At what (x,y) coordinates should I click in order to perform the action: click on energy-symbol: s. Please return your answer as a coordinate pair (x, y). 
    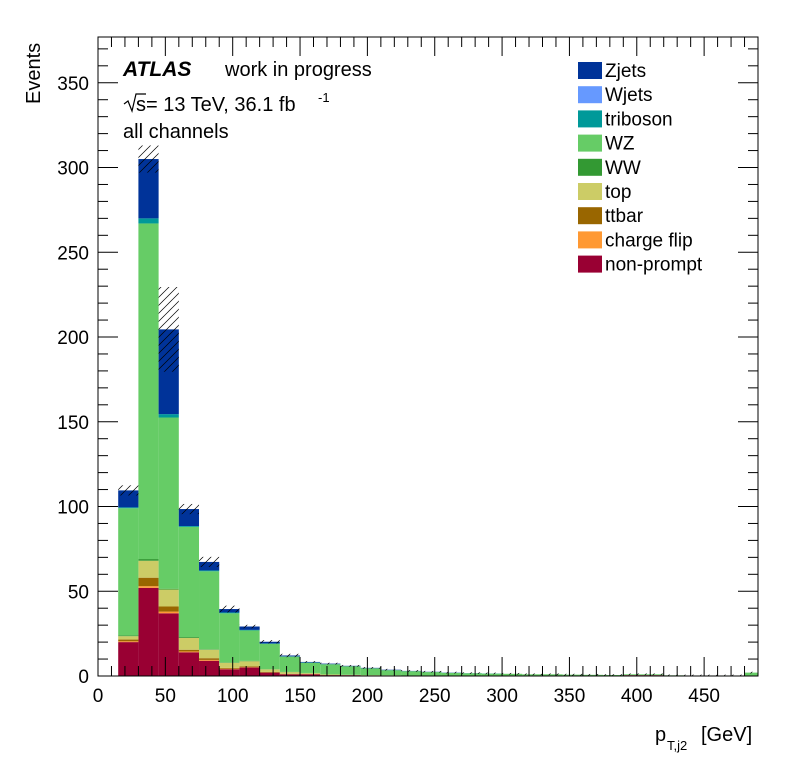
    Looking at the image, I should click on (141, 105).